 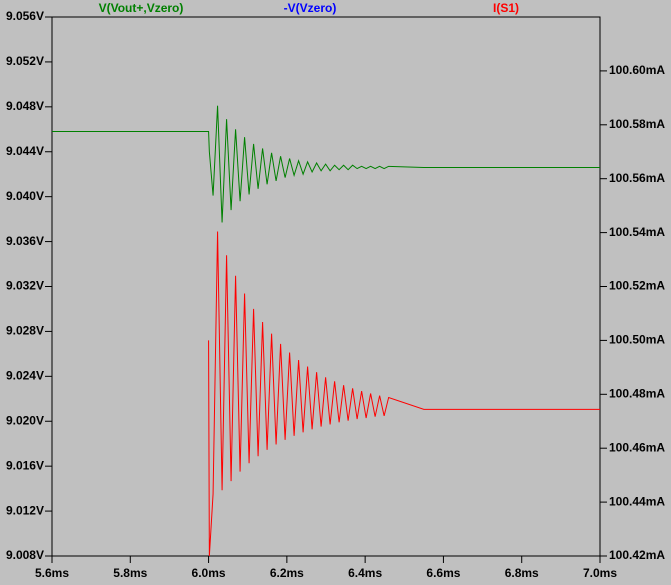 What do you see at coordinates (25, 555) in the screenshot?
I see `y-tick-label: 9.008V` at bounding box center [25, 555].